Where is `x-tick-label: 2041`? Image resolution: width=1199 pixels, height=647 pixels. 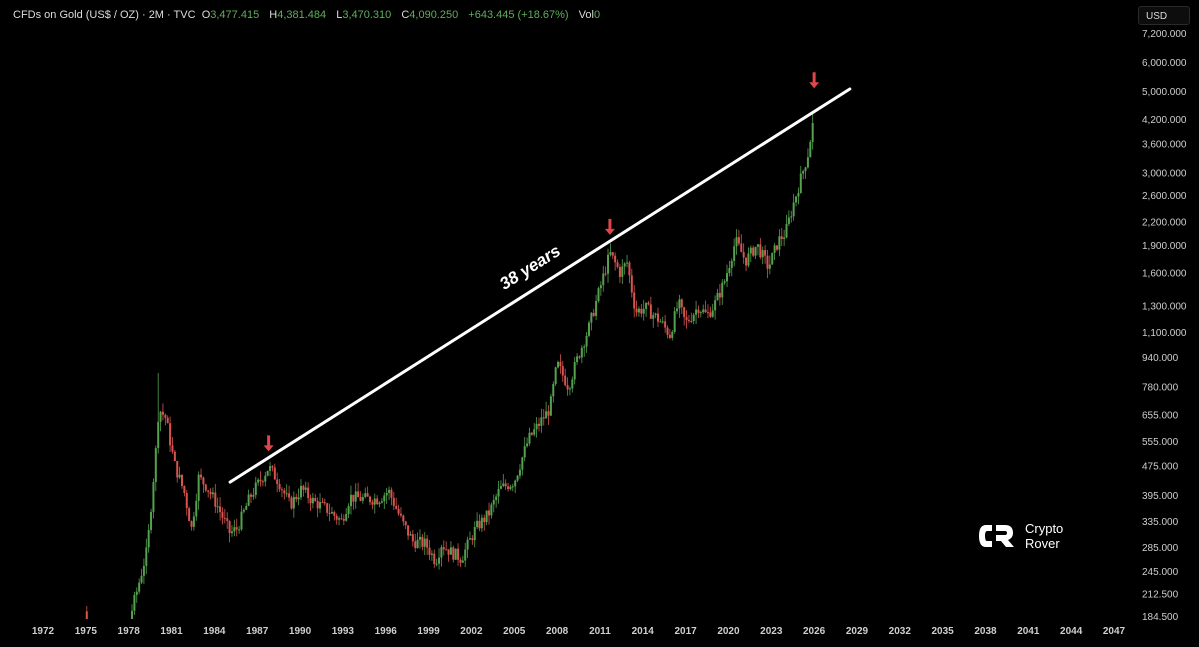 x-tick-label: 2041 is located at coordinates (1028, 631).